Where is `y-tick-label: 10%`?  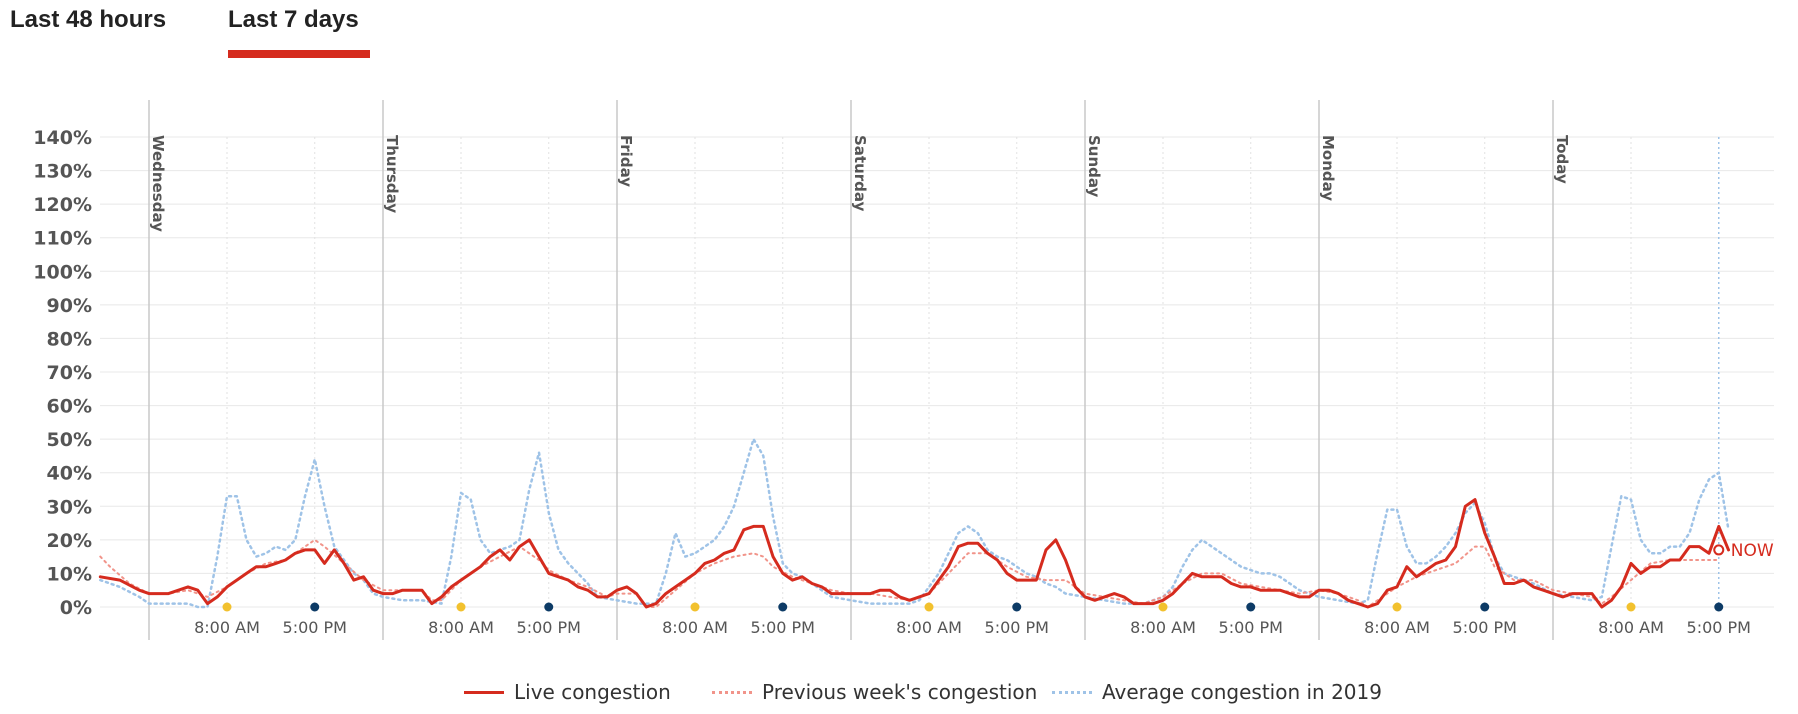
y-tick-label: 10% is located at coordinates (69, 574).